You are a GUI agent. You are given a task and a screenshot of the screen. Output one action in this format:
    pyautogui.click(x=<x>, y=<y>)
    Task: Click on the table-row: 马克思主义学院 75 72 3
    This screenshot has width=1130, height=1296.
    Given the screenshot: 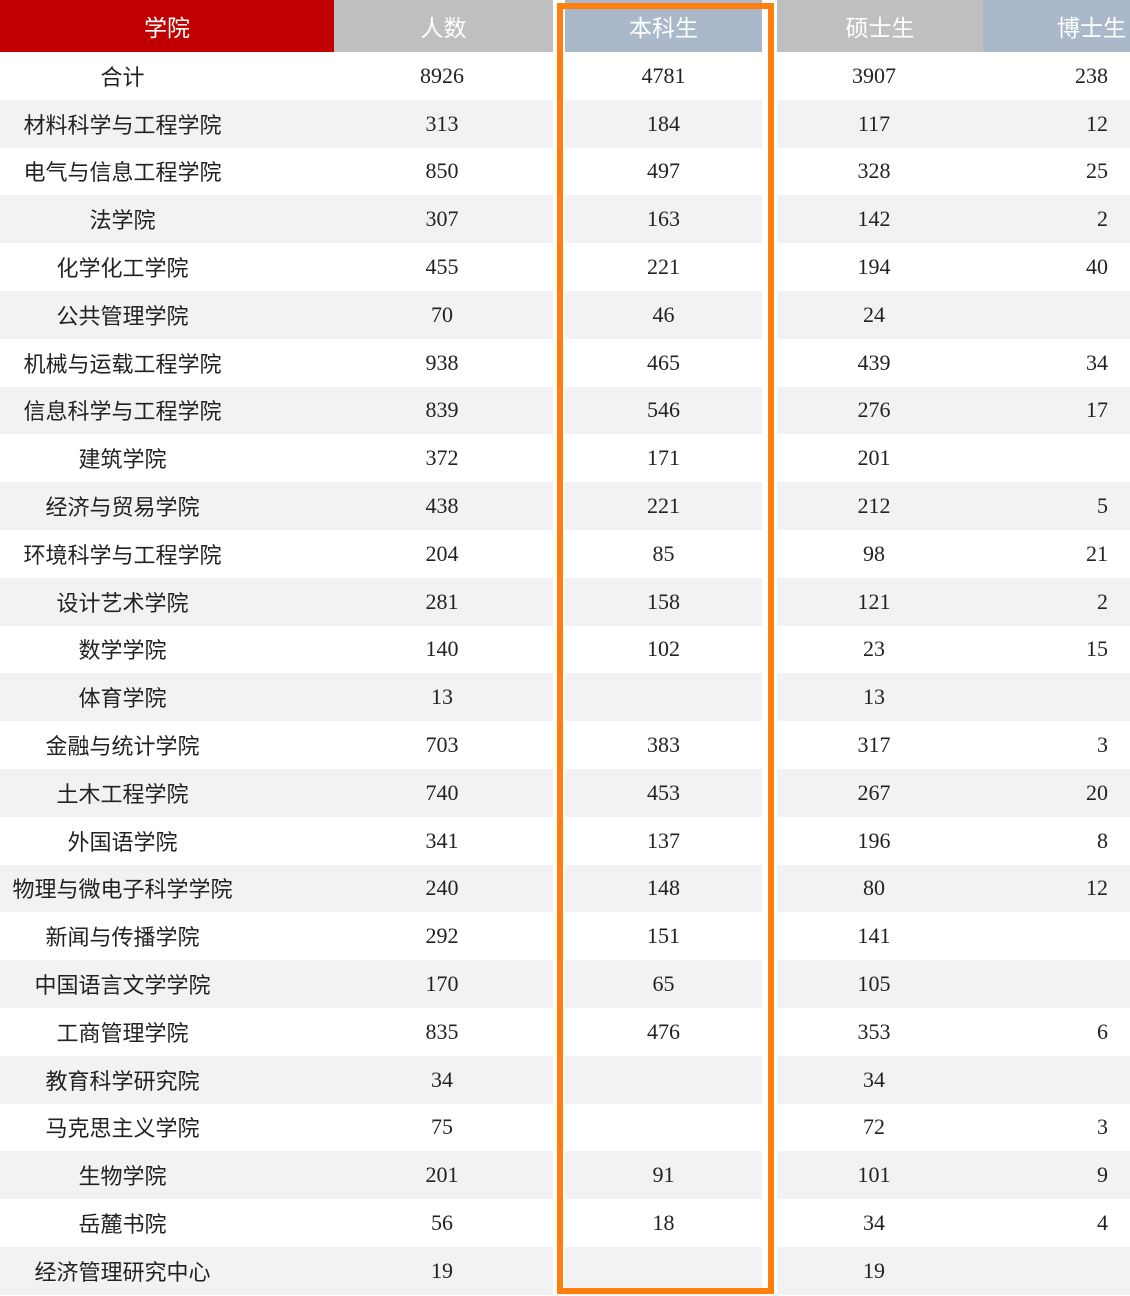 What is the action you would take?
    pyautogui.click(x=565, y=1128)
    